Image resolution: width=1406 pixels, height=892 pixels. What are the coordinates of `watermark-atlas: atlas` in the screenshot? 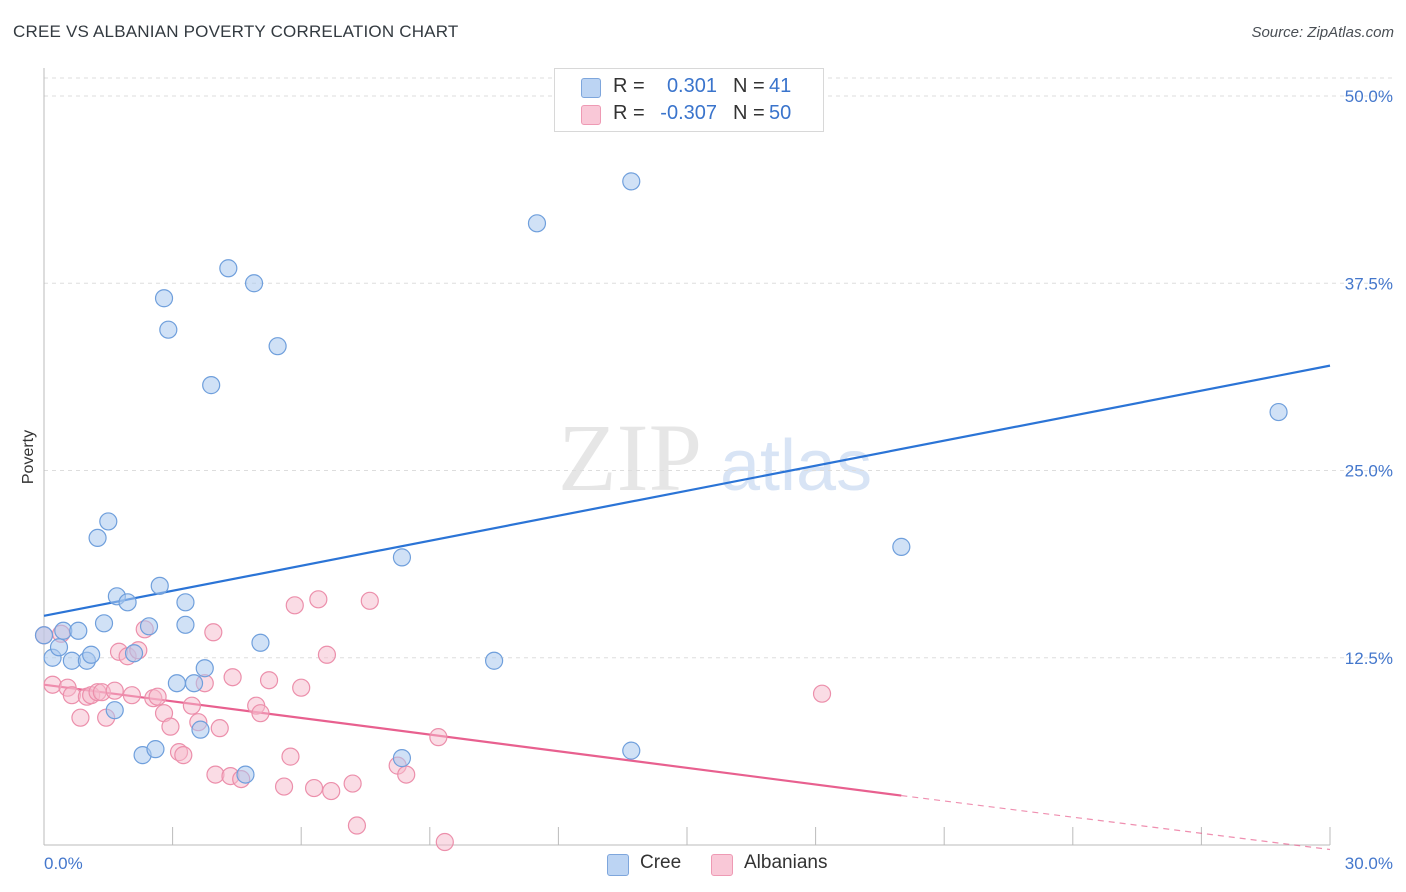 It's located at (796, 466).